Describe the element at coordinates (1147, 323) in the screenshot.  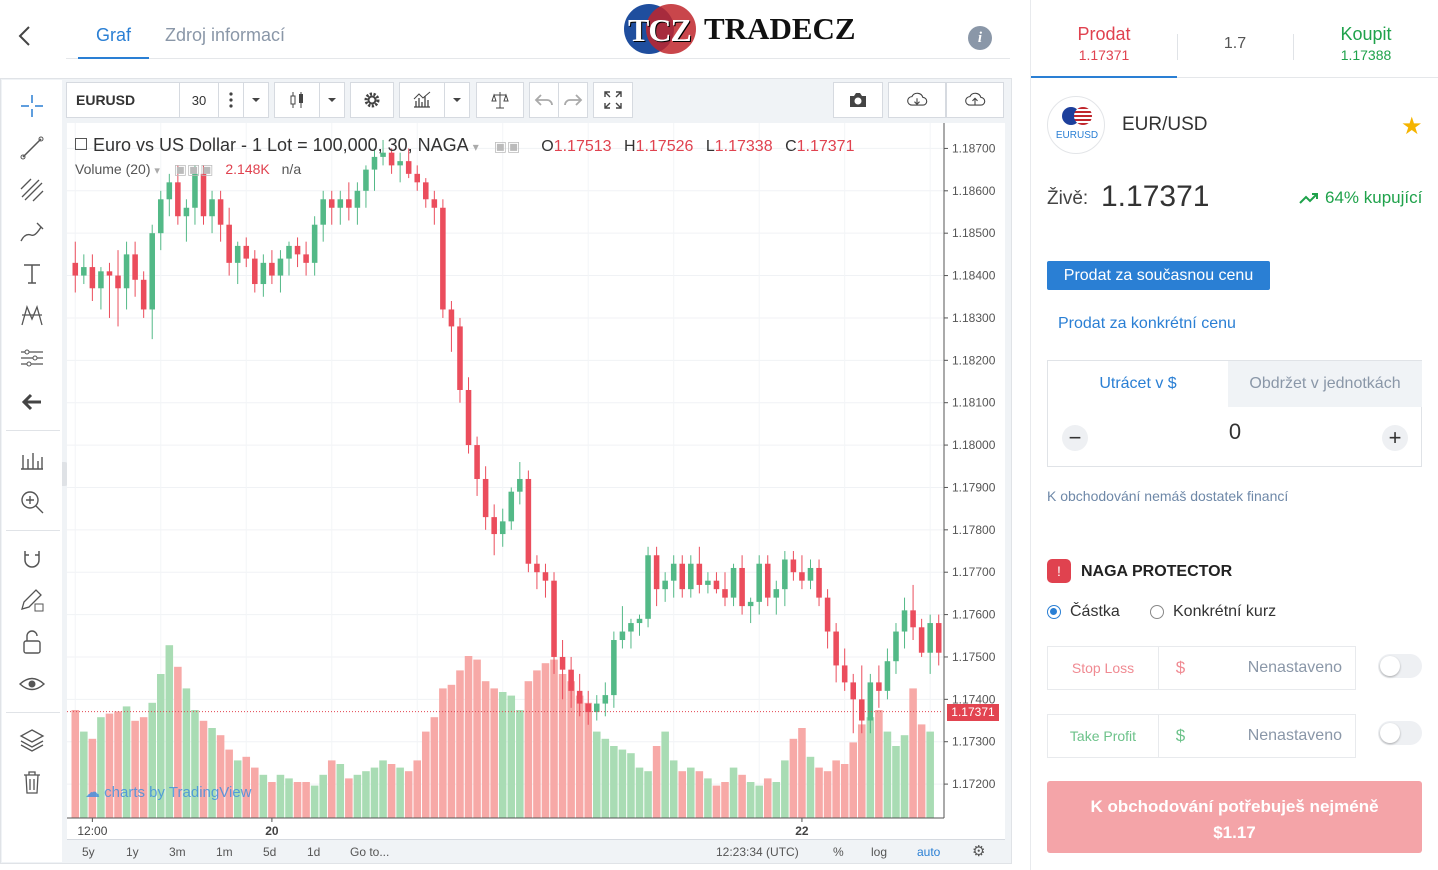
I see `sell-at-price-link: Prodat za konkrétní cenu` at that location.